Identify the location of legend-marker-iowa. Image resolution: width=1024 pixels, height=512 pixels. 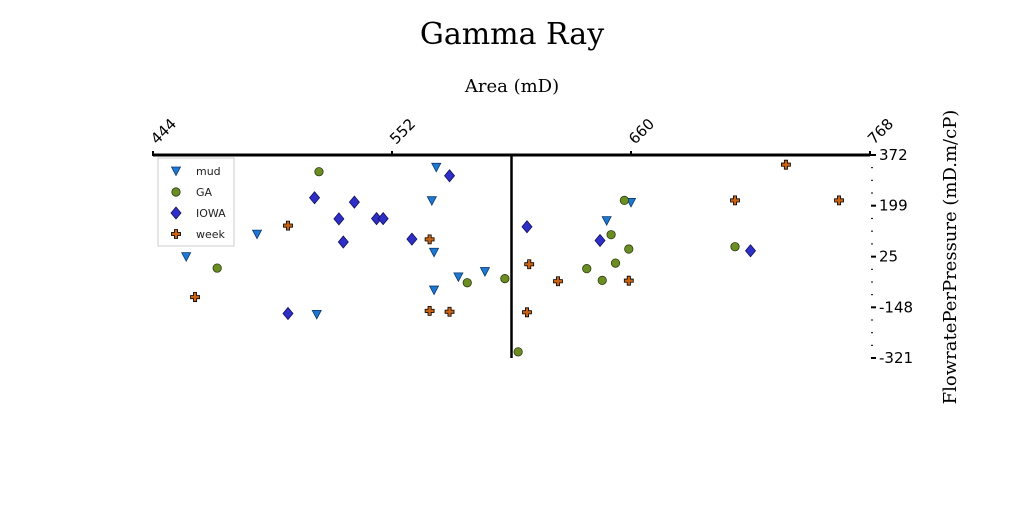
(176, 213).